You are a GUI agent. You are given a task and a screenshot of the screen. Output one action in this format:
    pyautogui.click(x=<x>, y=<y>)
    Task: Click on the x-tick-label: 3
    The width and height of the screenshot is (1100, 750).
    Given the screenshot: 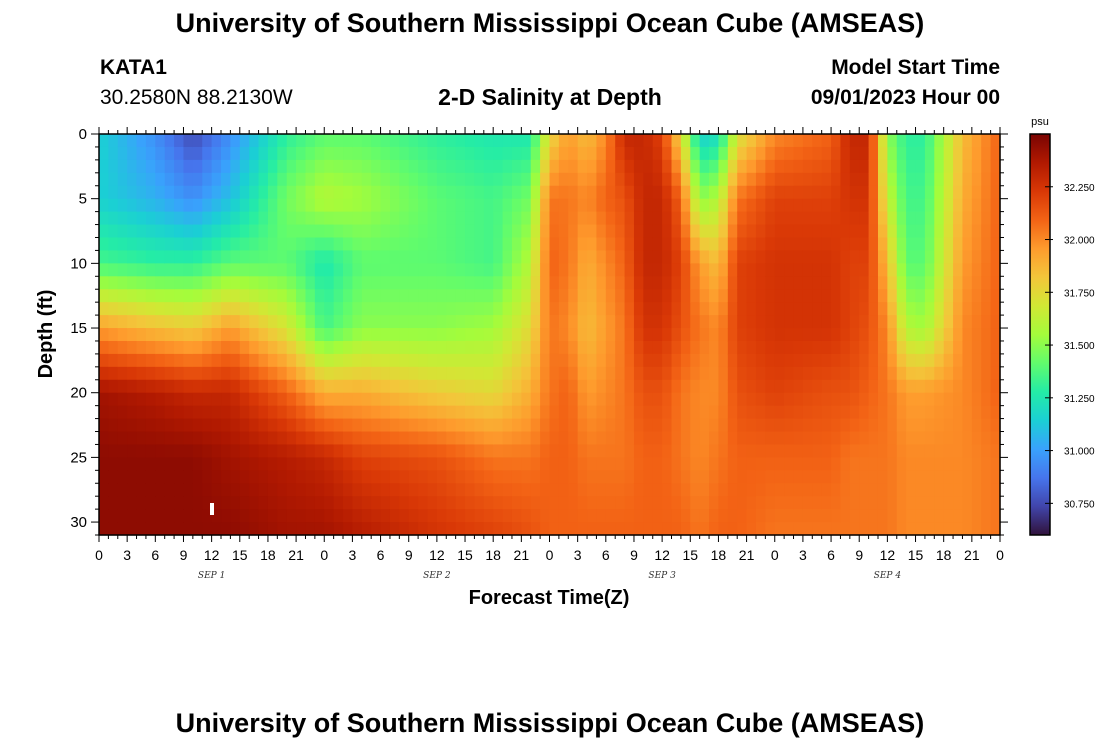 What is the action you would take?
    pyautogui.click(x=803, y=555)
    